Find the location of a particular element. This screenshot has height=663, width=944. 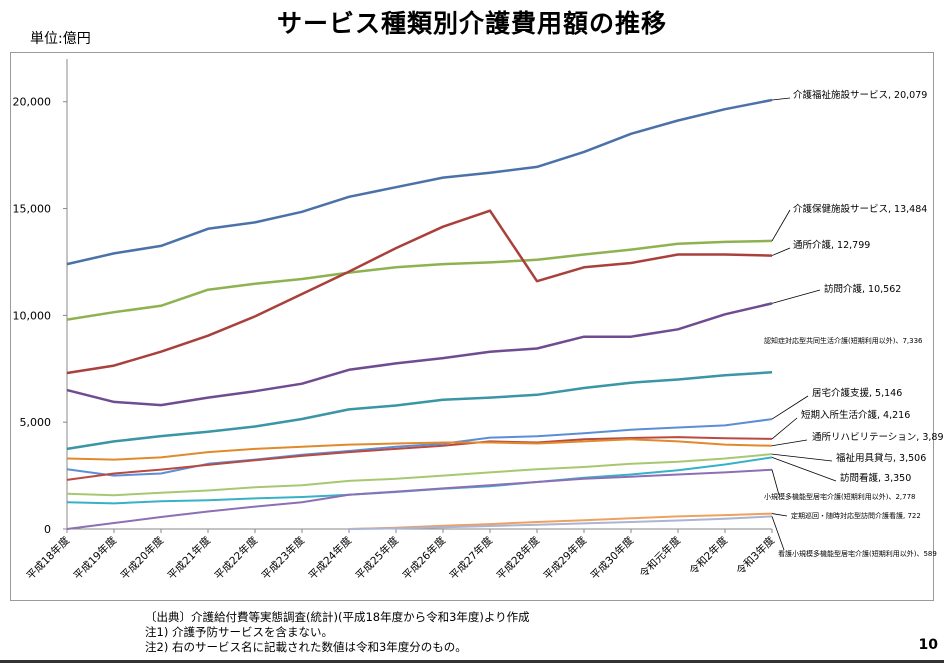

x-tick-label: 平成20年度 is located at coordinates (142, 558).